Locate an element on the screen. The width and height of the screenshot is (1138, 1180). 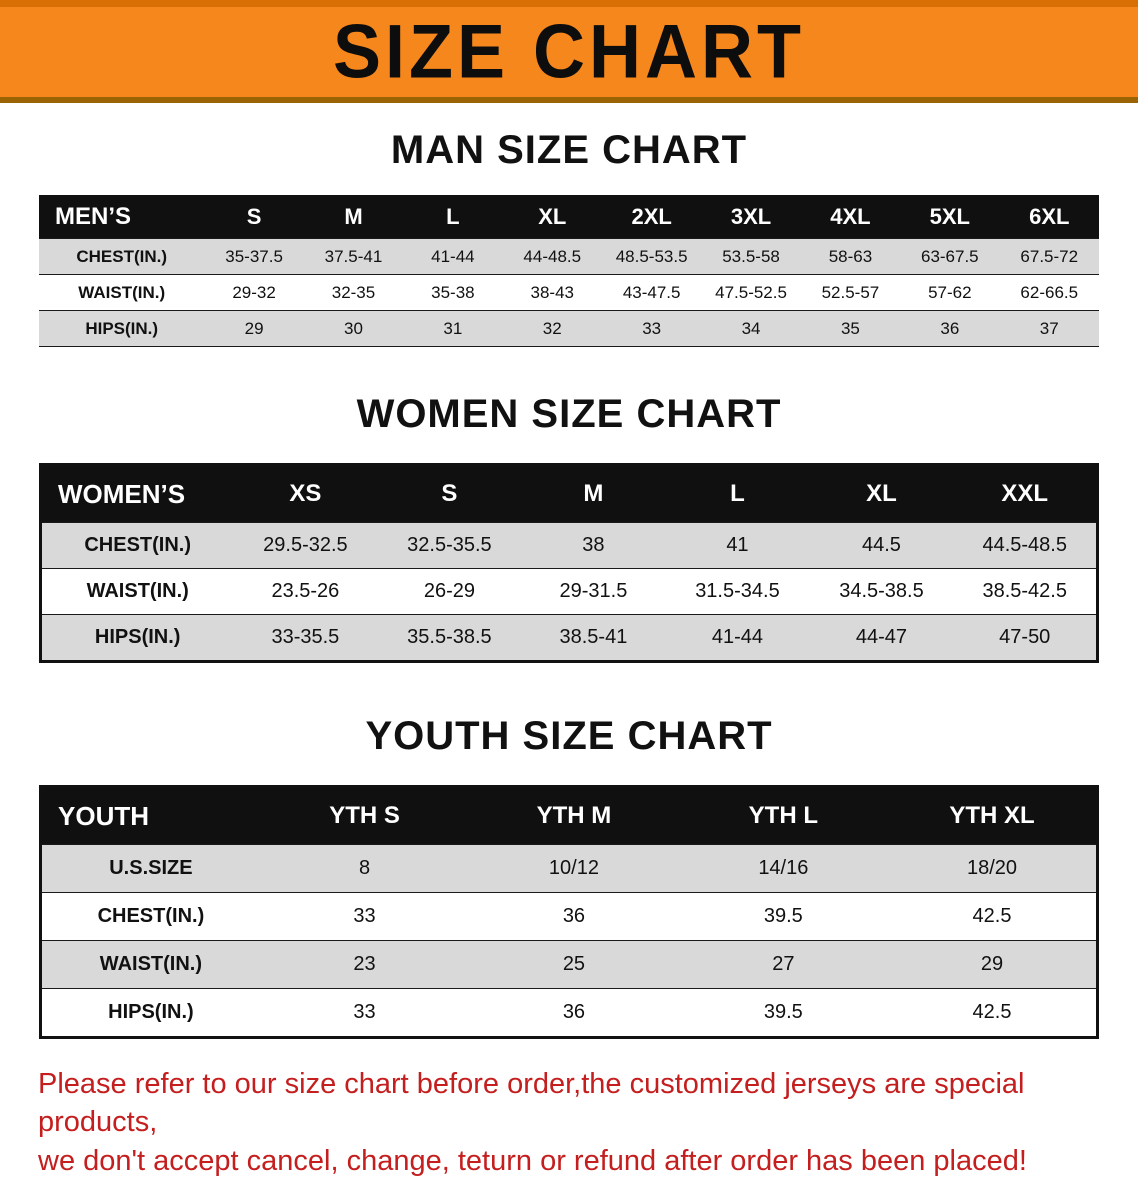
men-section-heading: MAN SIZE CHART is located at coordinates (569, 150).